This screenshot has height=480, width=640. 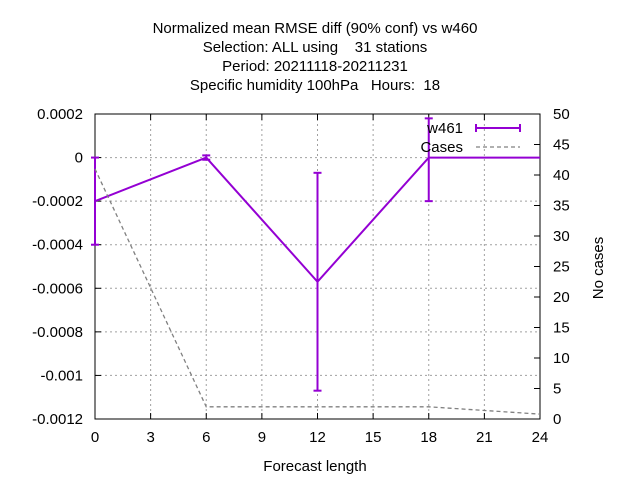 I want to click on y2-tick-label: 35, so click(x=561, y=206).